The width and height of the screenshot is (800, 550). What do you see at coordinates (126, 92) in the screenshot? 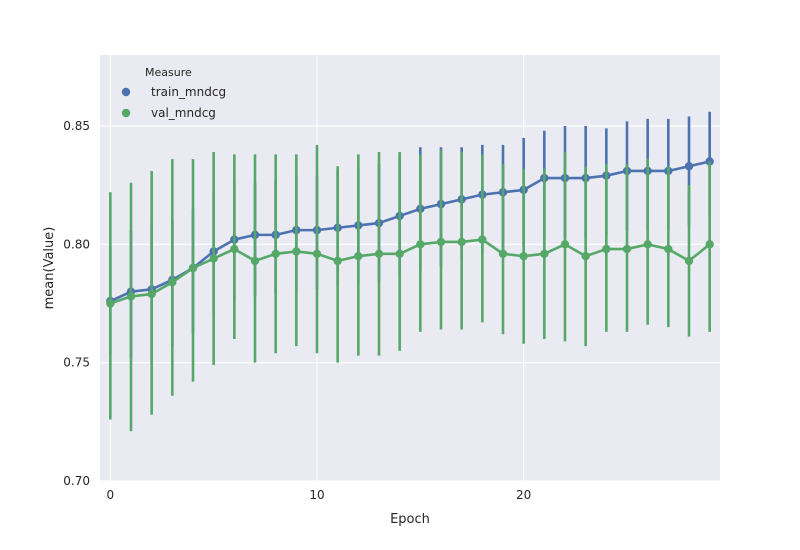
I see `legend-marker-train` at bounding box center [126, 92].